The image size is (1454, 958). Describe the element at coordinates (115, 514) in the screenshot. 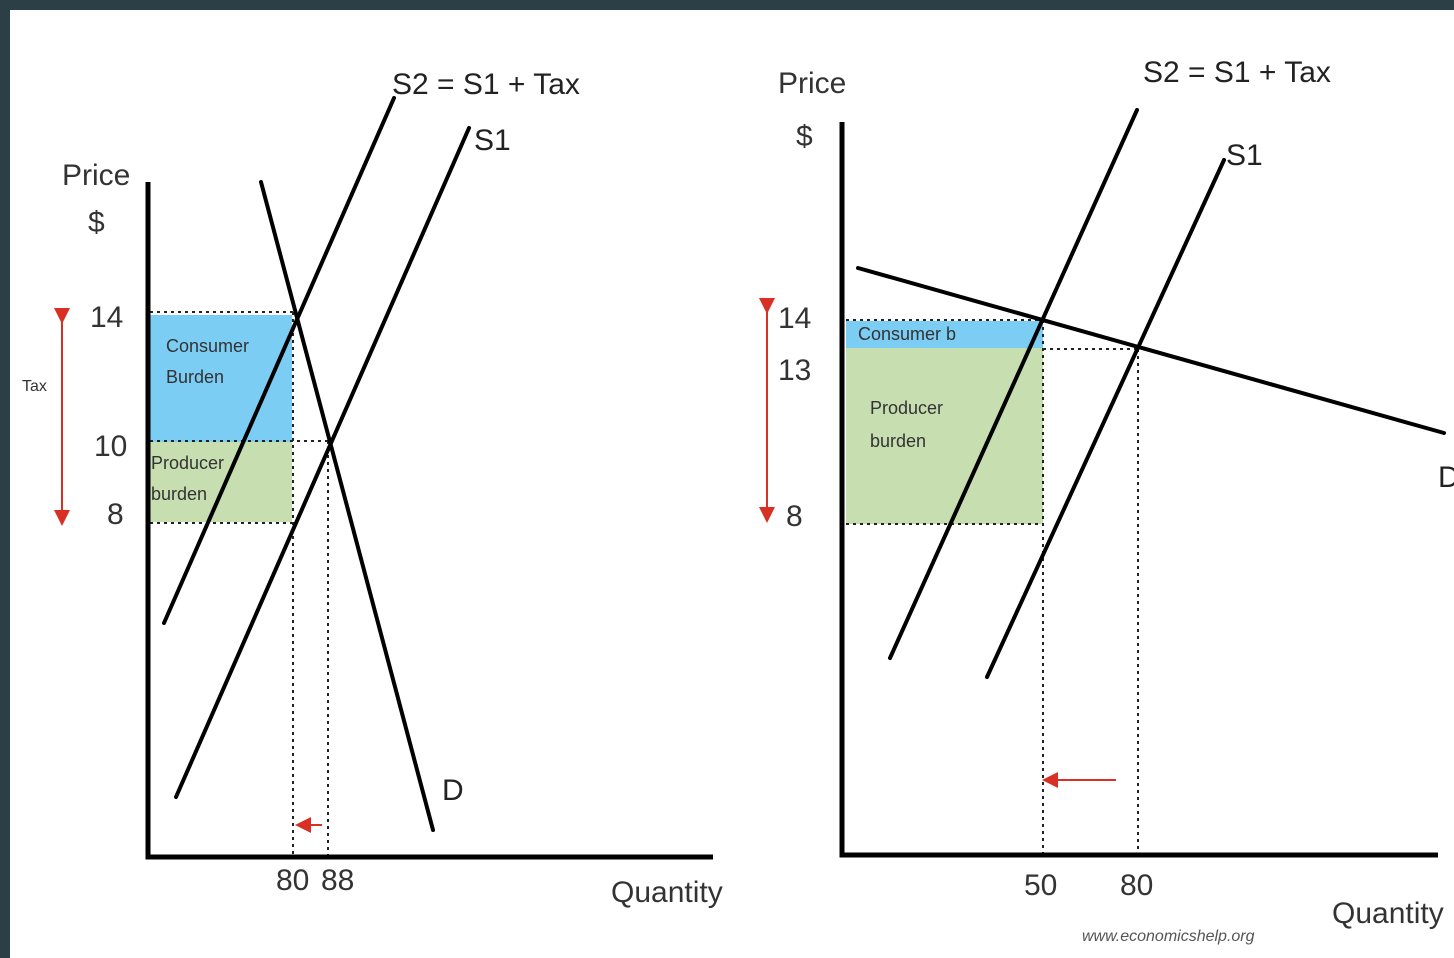

I see `left-price-tick-8: 8` at that location.